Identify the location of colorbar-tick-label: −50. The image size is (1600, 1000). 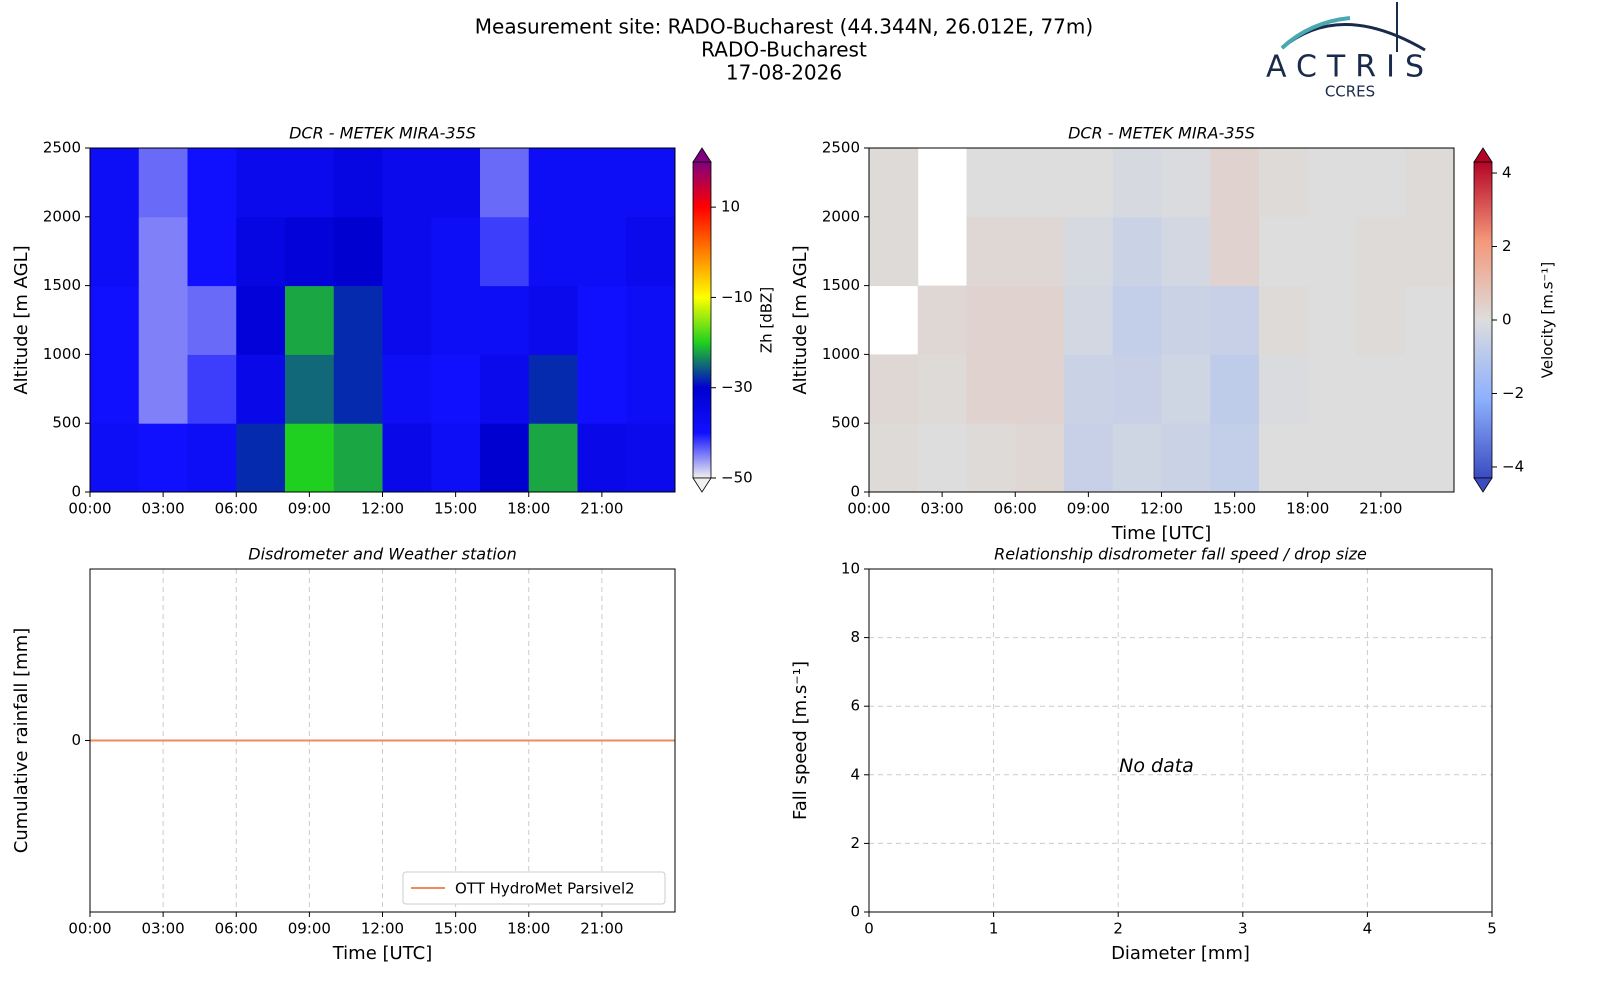
(737, 478).